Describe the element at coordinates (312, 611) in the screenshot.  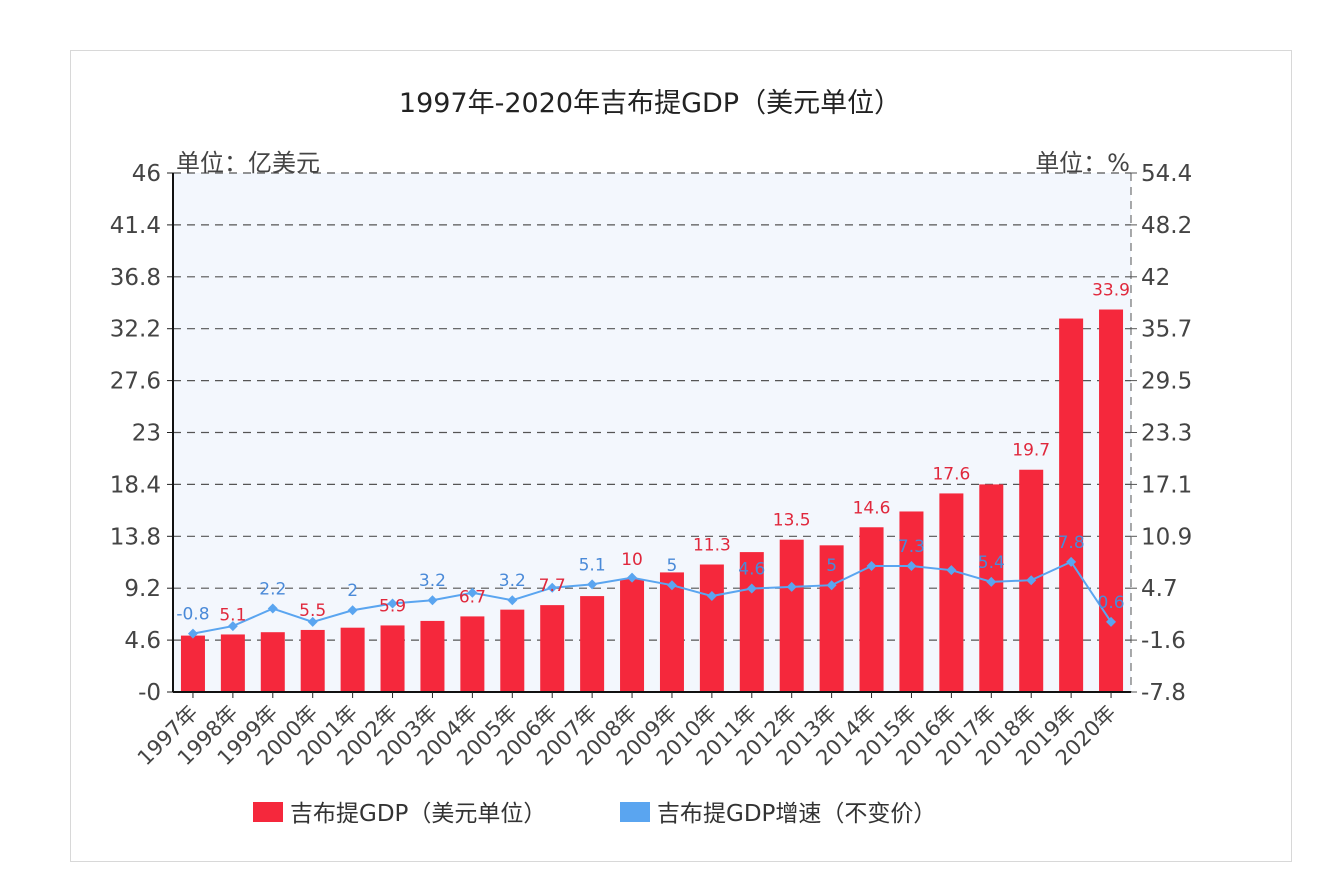
I see `bar-label: 5.5` at that location.